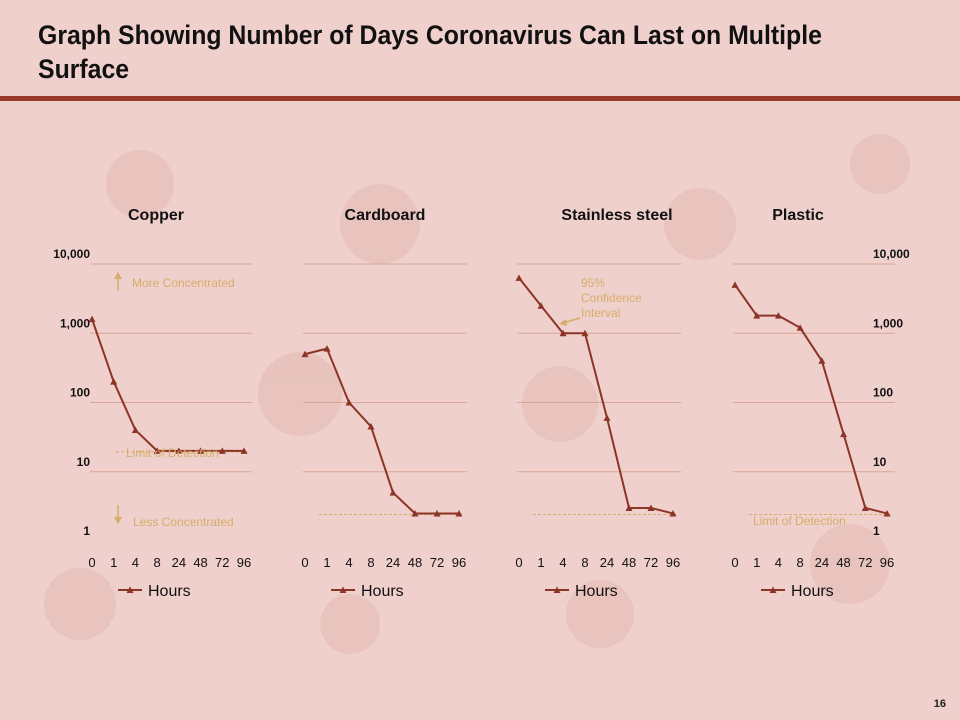  Describe the element at coordinates (480, 98) in the screenshot. I see `title-divider` at that location.